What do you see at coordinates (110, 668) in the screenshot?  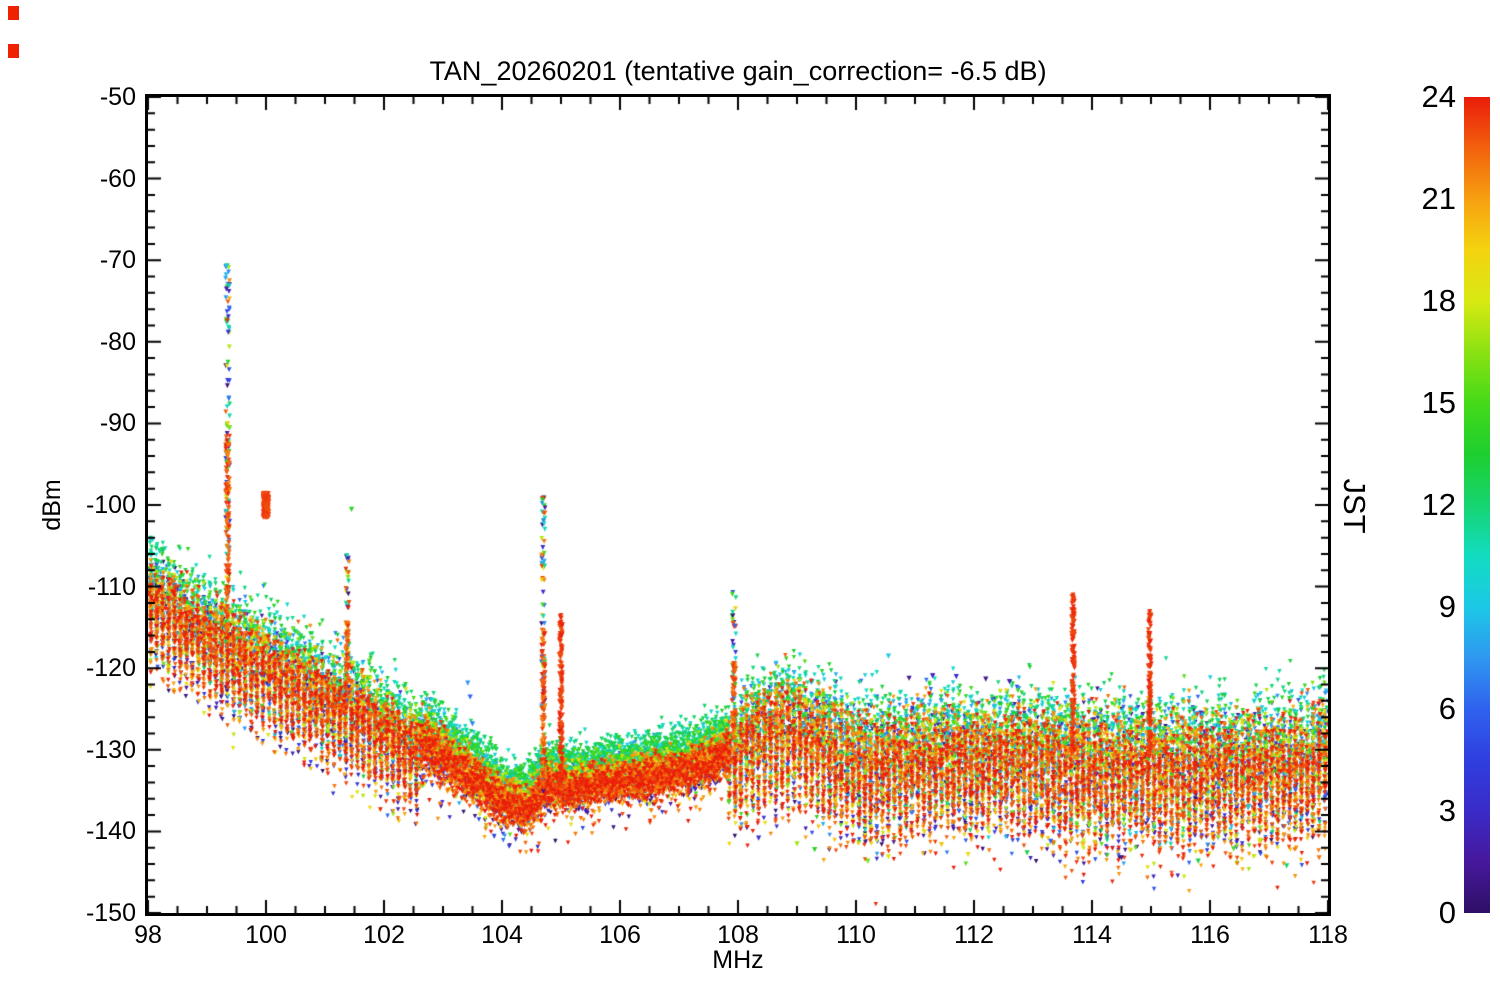 I see `y-tick-label: -120` at bounding box center [110, 668].